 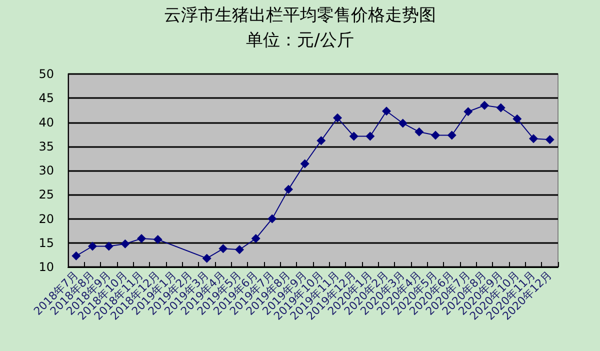 I want to click on chart-title: 云浮市生猪出栏平均零售价格走势图, so click(x=300, y=16).